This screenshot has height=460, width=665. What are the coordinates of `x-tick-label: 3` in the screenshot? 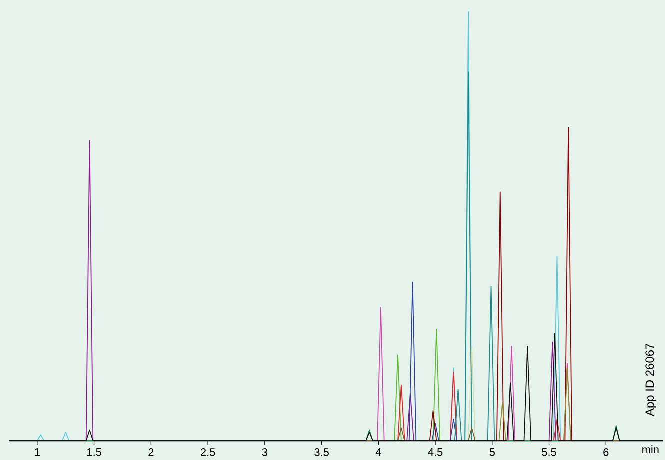 It's located at (265, 452).